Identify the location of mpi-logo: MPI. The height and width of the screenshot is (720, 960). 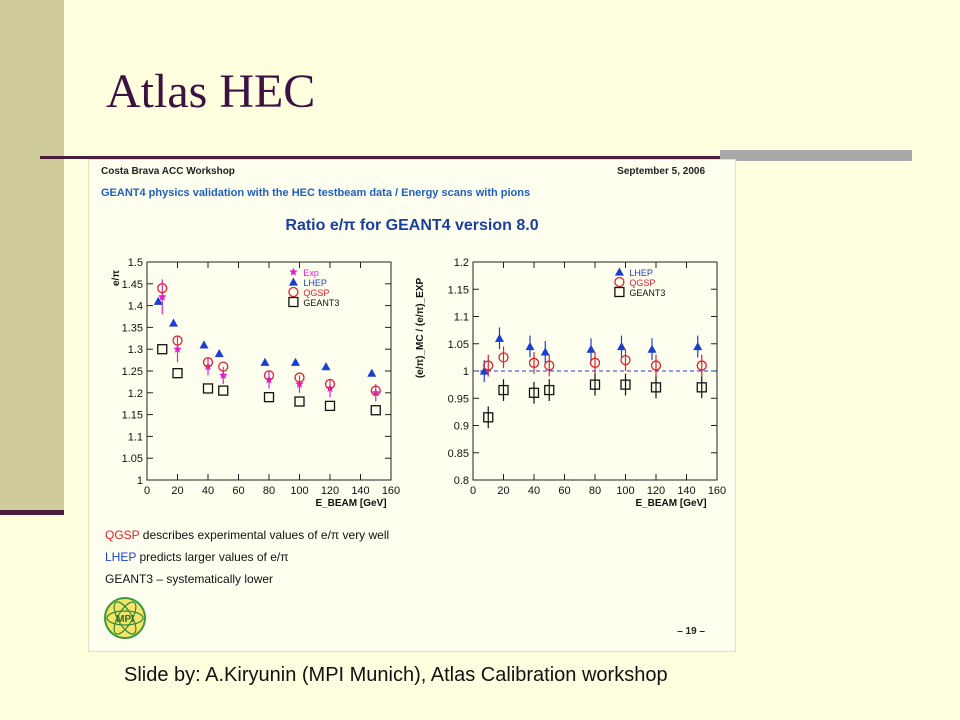
(125, 618).